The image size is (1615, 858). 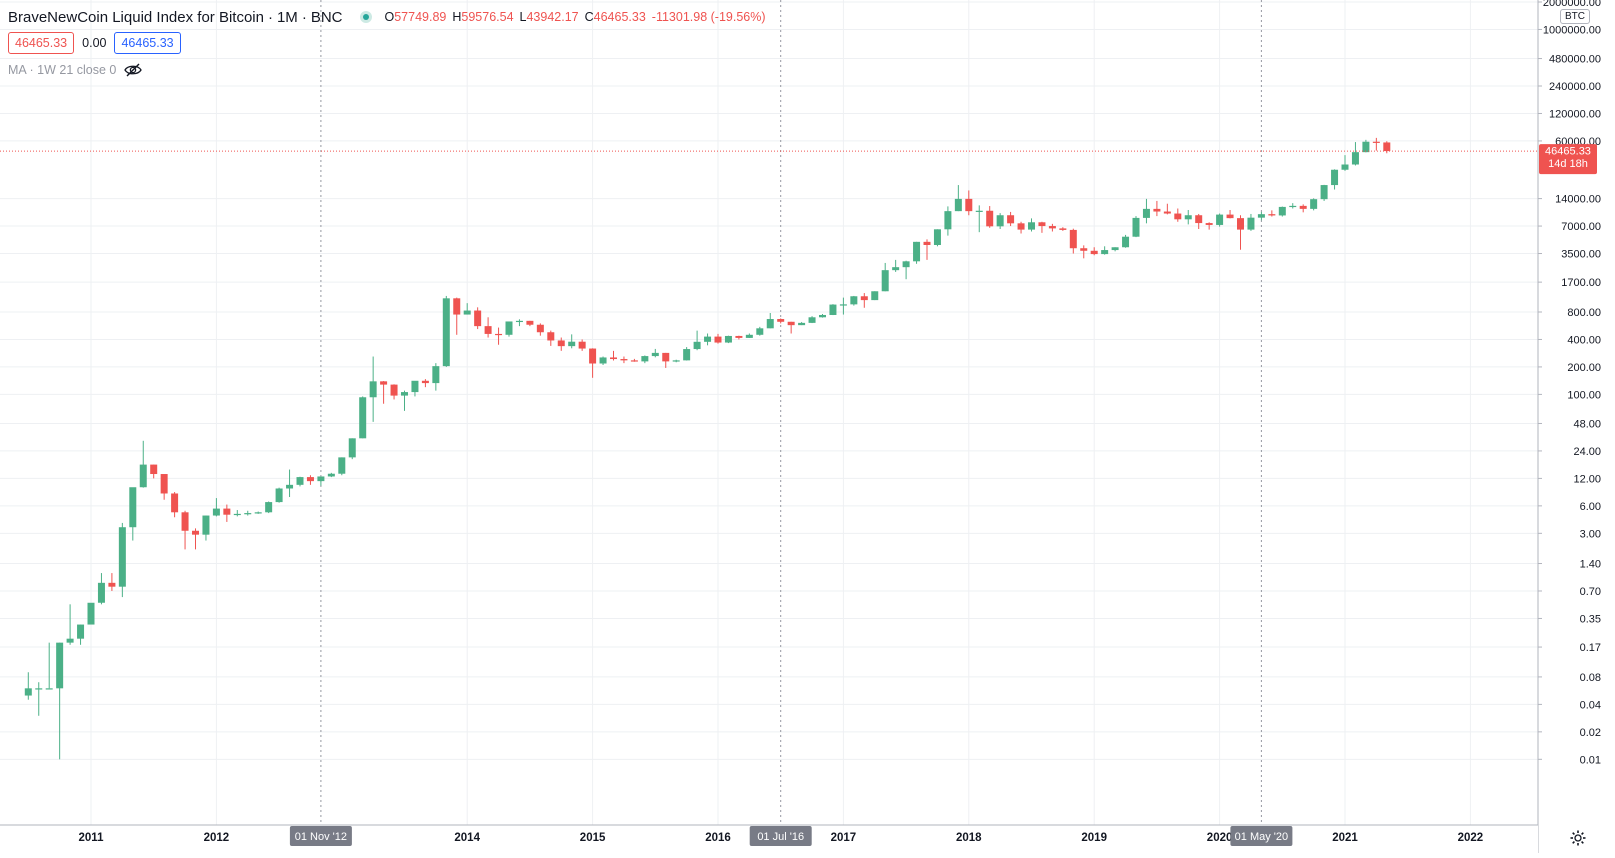 What do you see at coordinates (1590, 733) in the screenshot?
I see `price-axis-tick-label: 0.02` at bounding box center [1590, 733].